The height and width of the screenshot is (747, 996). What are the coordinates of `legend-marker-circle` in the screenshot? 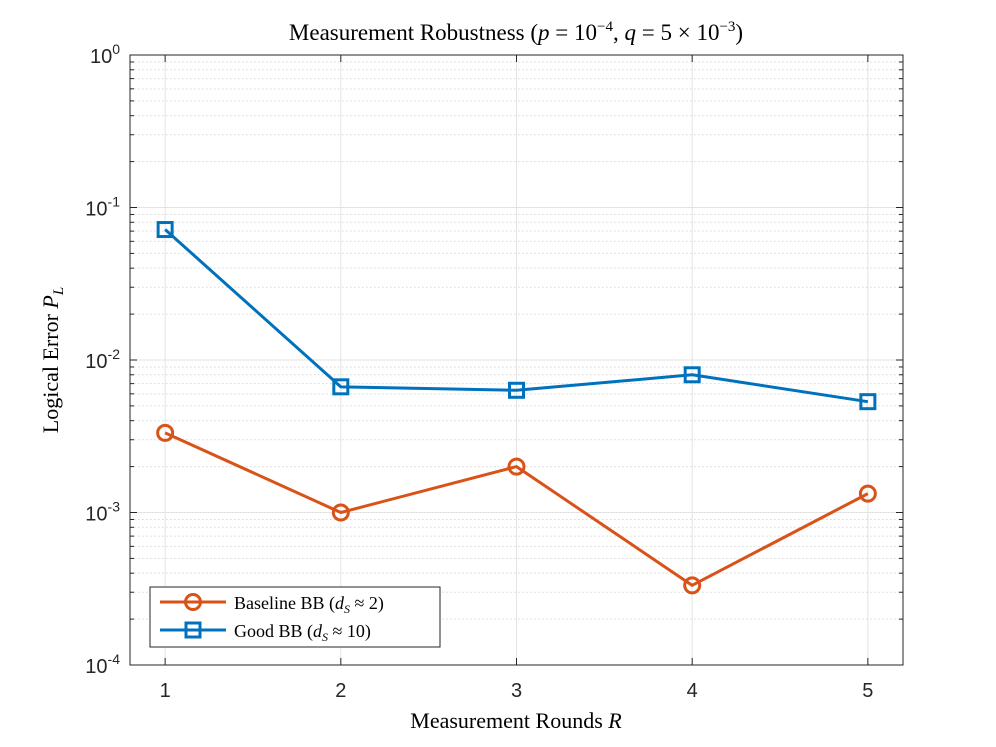 It's located at (193, 602).